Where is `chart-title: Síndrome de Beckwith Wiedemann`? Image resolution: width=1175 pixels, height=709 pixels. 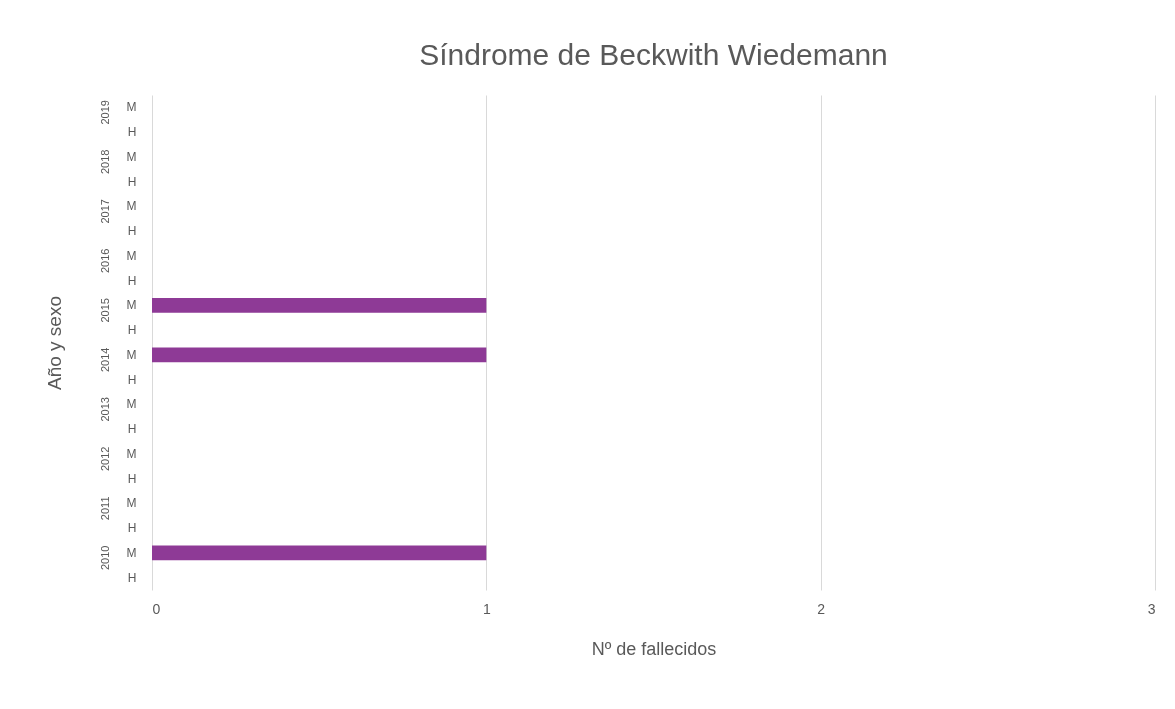 chart-title: Síndrome de Beckwith Wiedemann is located at coordinates (653, 54).